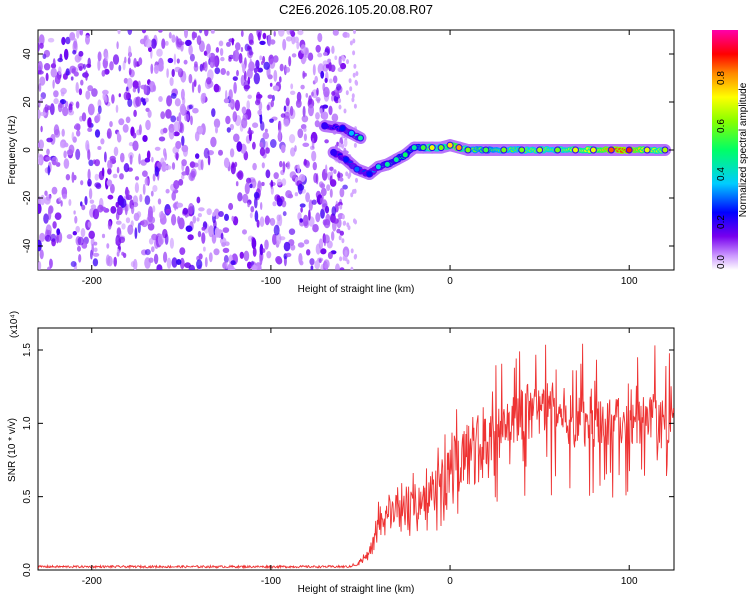 The image size is (750, 600). I want to click on snr-ylabel: SNR (10 * v/v), so click(12, 450).